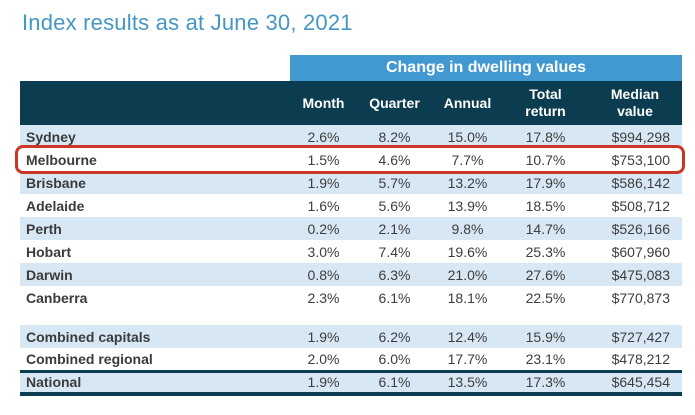 The image size is (695, 415). What do you see at coordinates (467, 358) in the screenshot?
I see `value-cell: 17.7%` at bounding box center [467, 358].